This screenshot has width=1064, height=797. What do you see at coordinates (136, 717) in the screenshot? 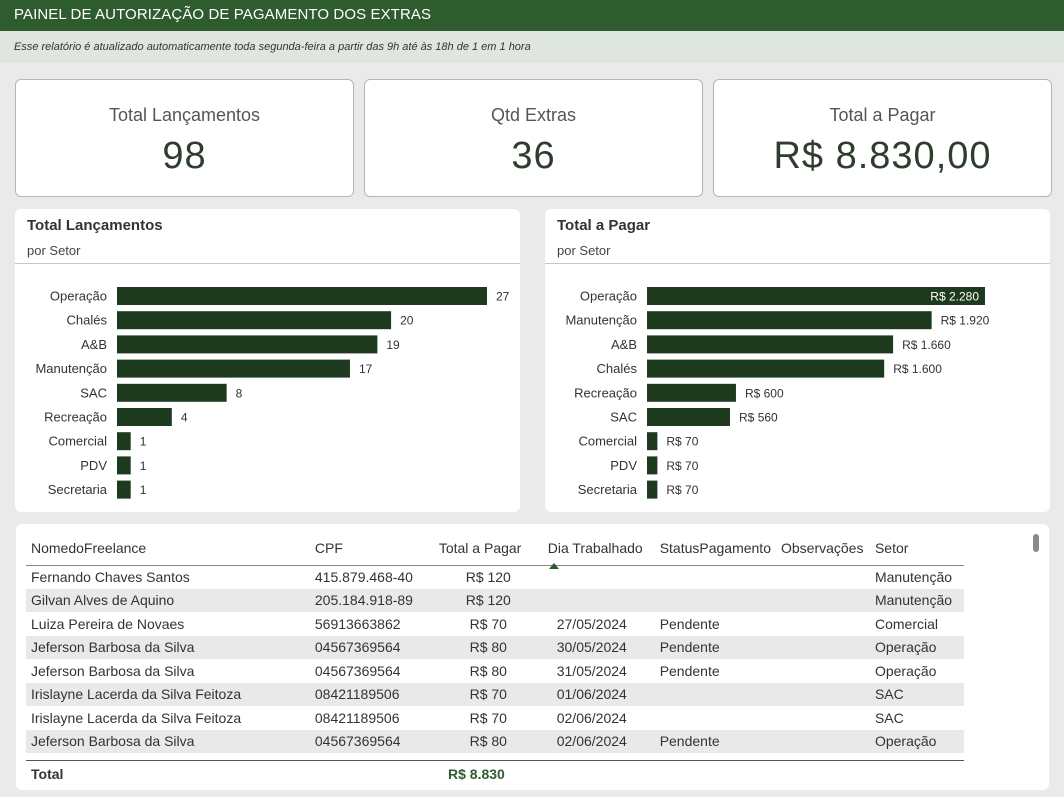
I see `cell-nome: Irislayne Lacerda da Silva Feitoza` at bounding box center [136, 717].